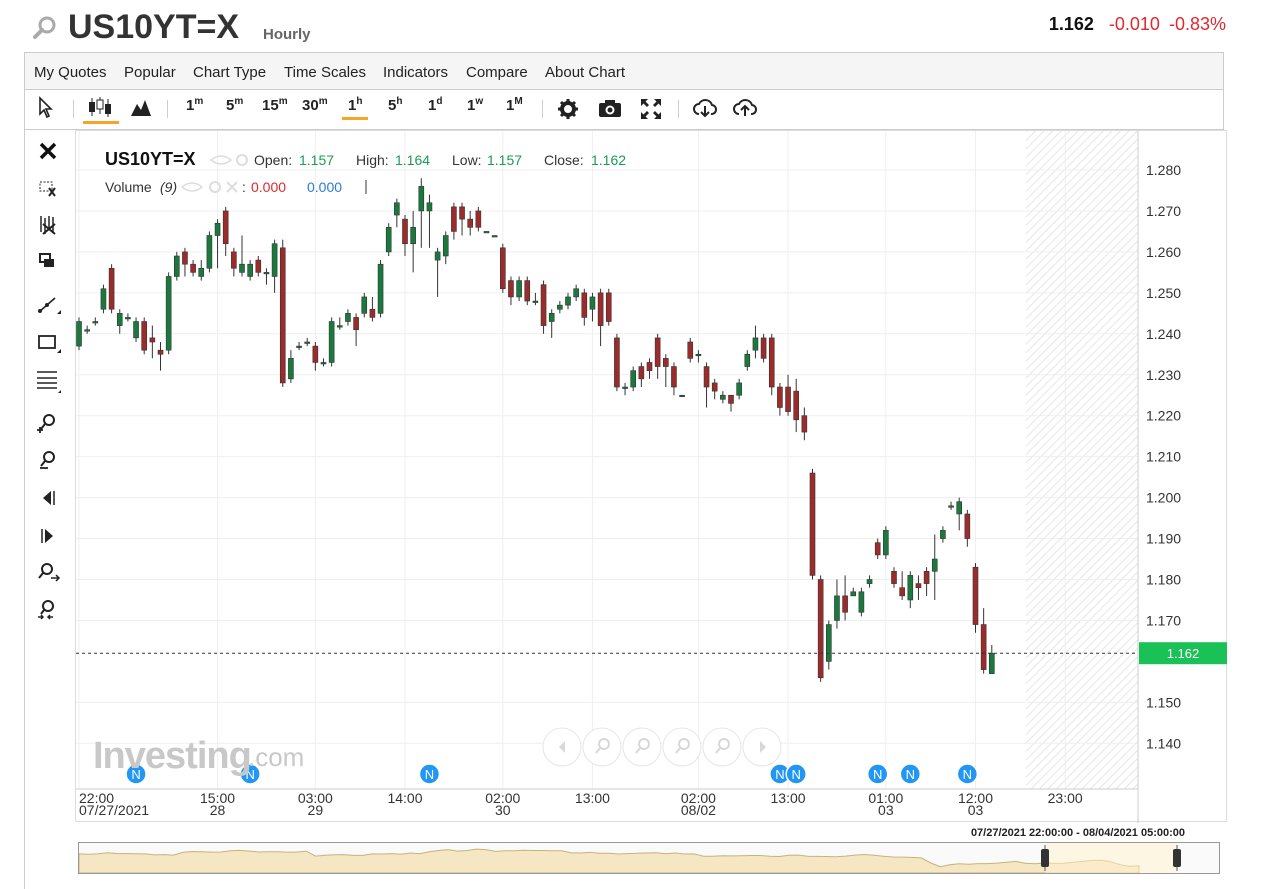 This screenshot has height=889, width=1261. I want to click on scroll-left-icon, so click(48, 498).